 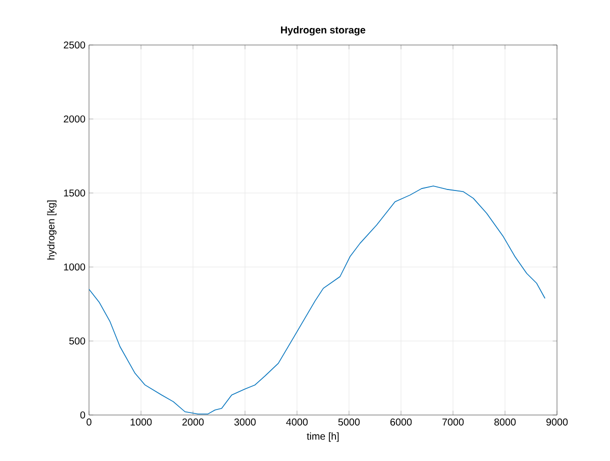 What do you see at coordinates (141, 422) in the screenshot?
I see `x-tick-label: 1000` at bounding box center [141, 422].